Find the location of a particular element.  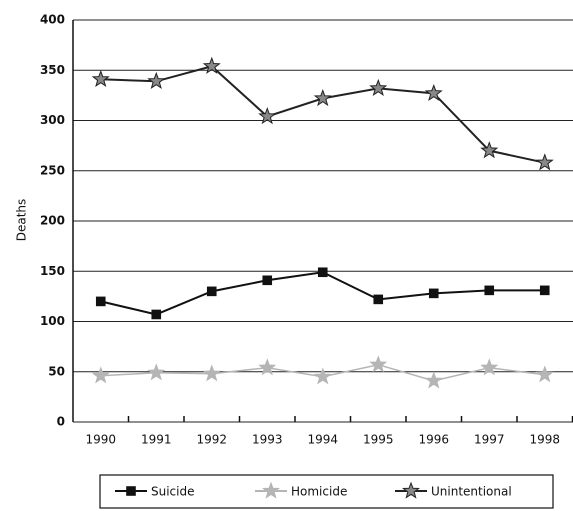

legend-label: Unintentional is located at coordinates (471, 492).